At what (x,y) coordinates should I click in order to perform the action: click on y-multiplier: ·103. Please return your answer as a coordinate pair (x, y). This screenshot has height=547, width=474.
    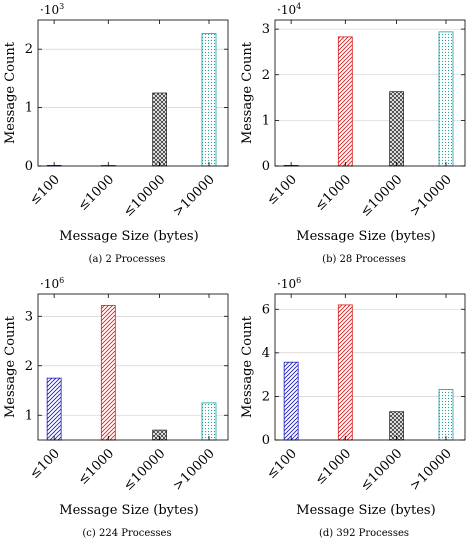
    Looking at the image, I should click on (52, 9).